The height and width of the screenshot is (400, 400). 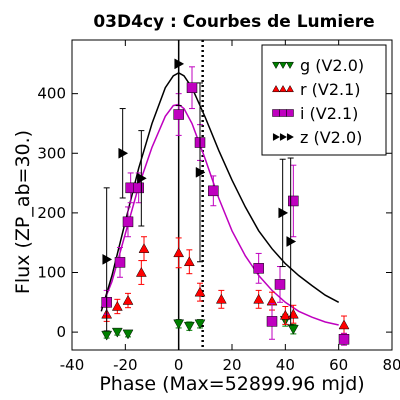 I want to click on x-tick-label: -20, so click(x=125, y=365).